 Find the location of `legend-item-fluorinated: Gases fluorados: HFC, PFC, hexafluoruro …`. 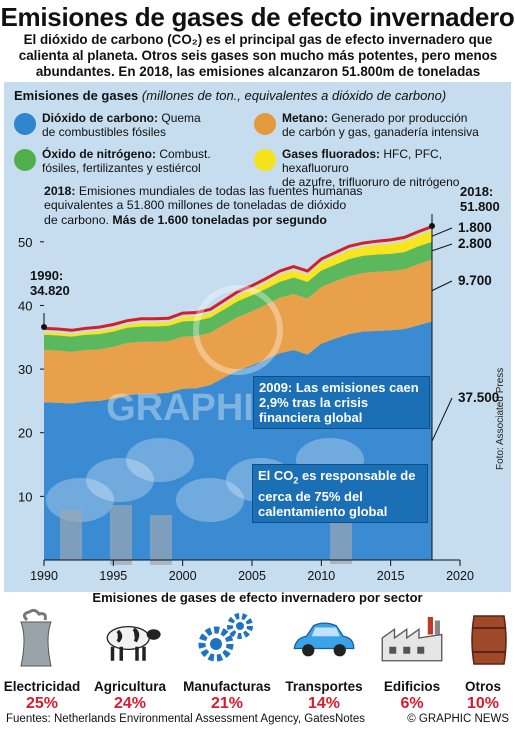

legend-item-fluorinated: Gases fluorados: HFC, PFC, hexafluoruro … is located at coordinates (394, 168).